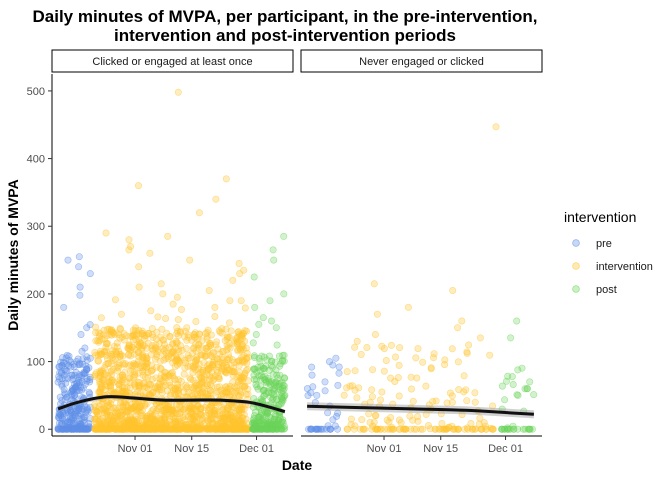 The image size is (672, 480). Describe the element at coordinates (600, 217) in the screenshot. I see `legend-title: intervention` at that location.